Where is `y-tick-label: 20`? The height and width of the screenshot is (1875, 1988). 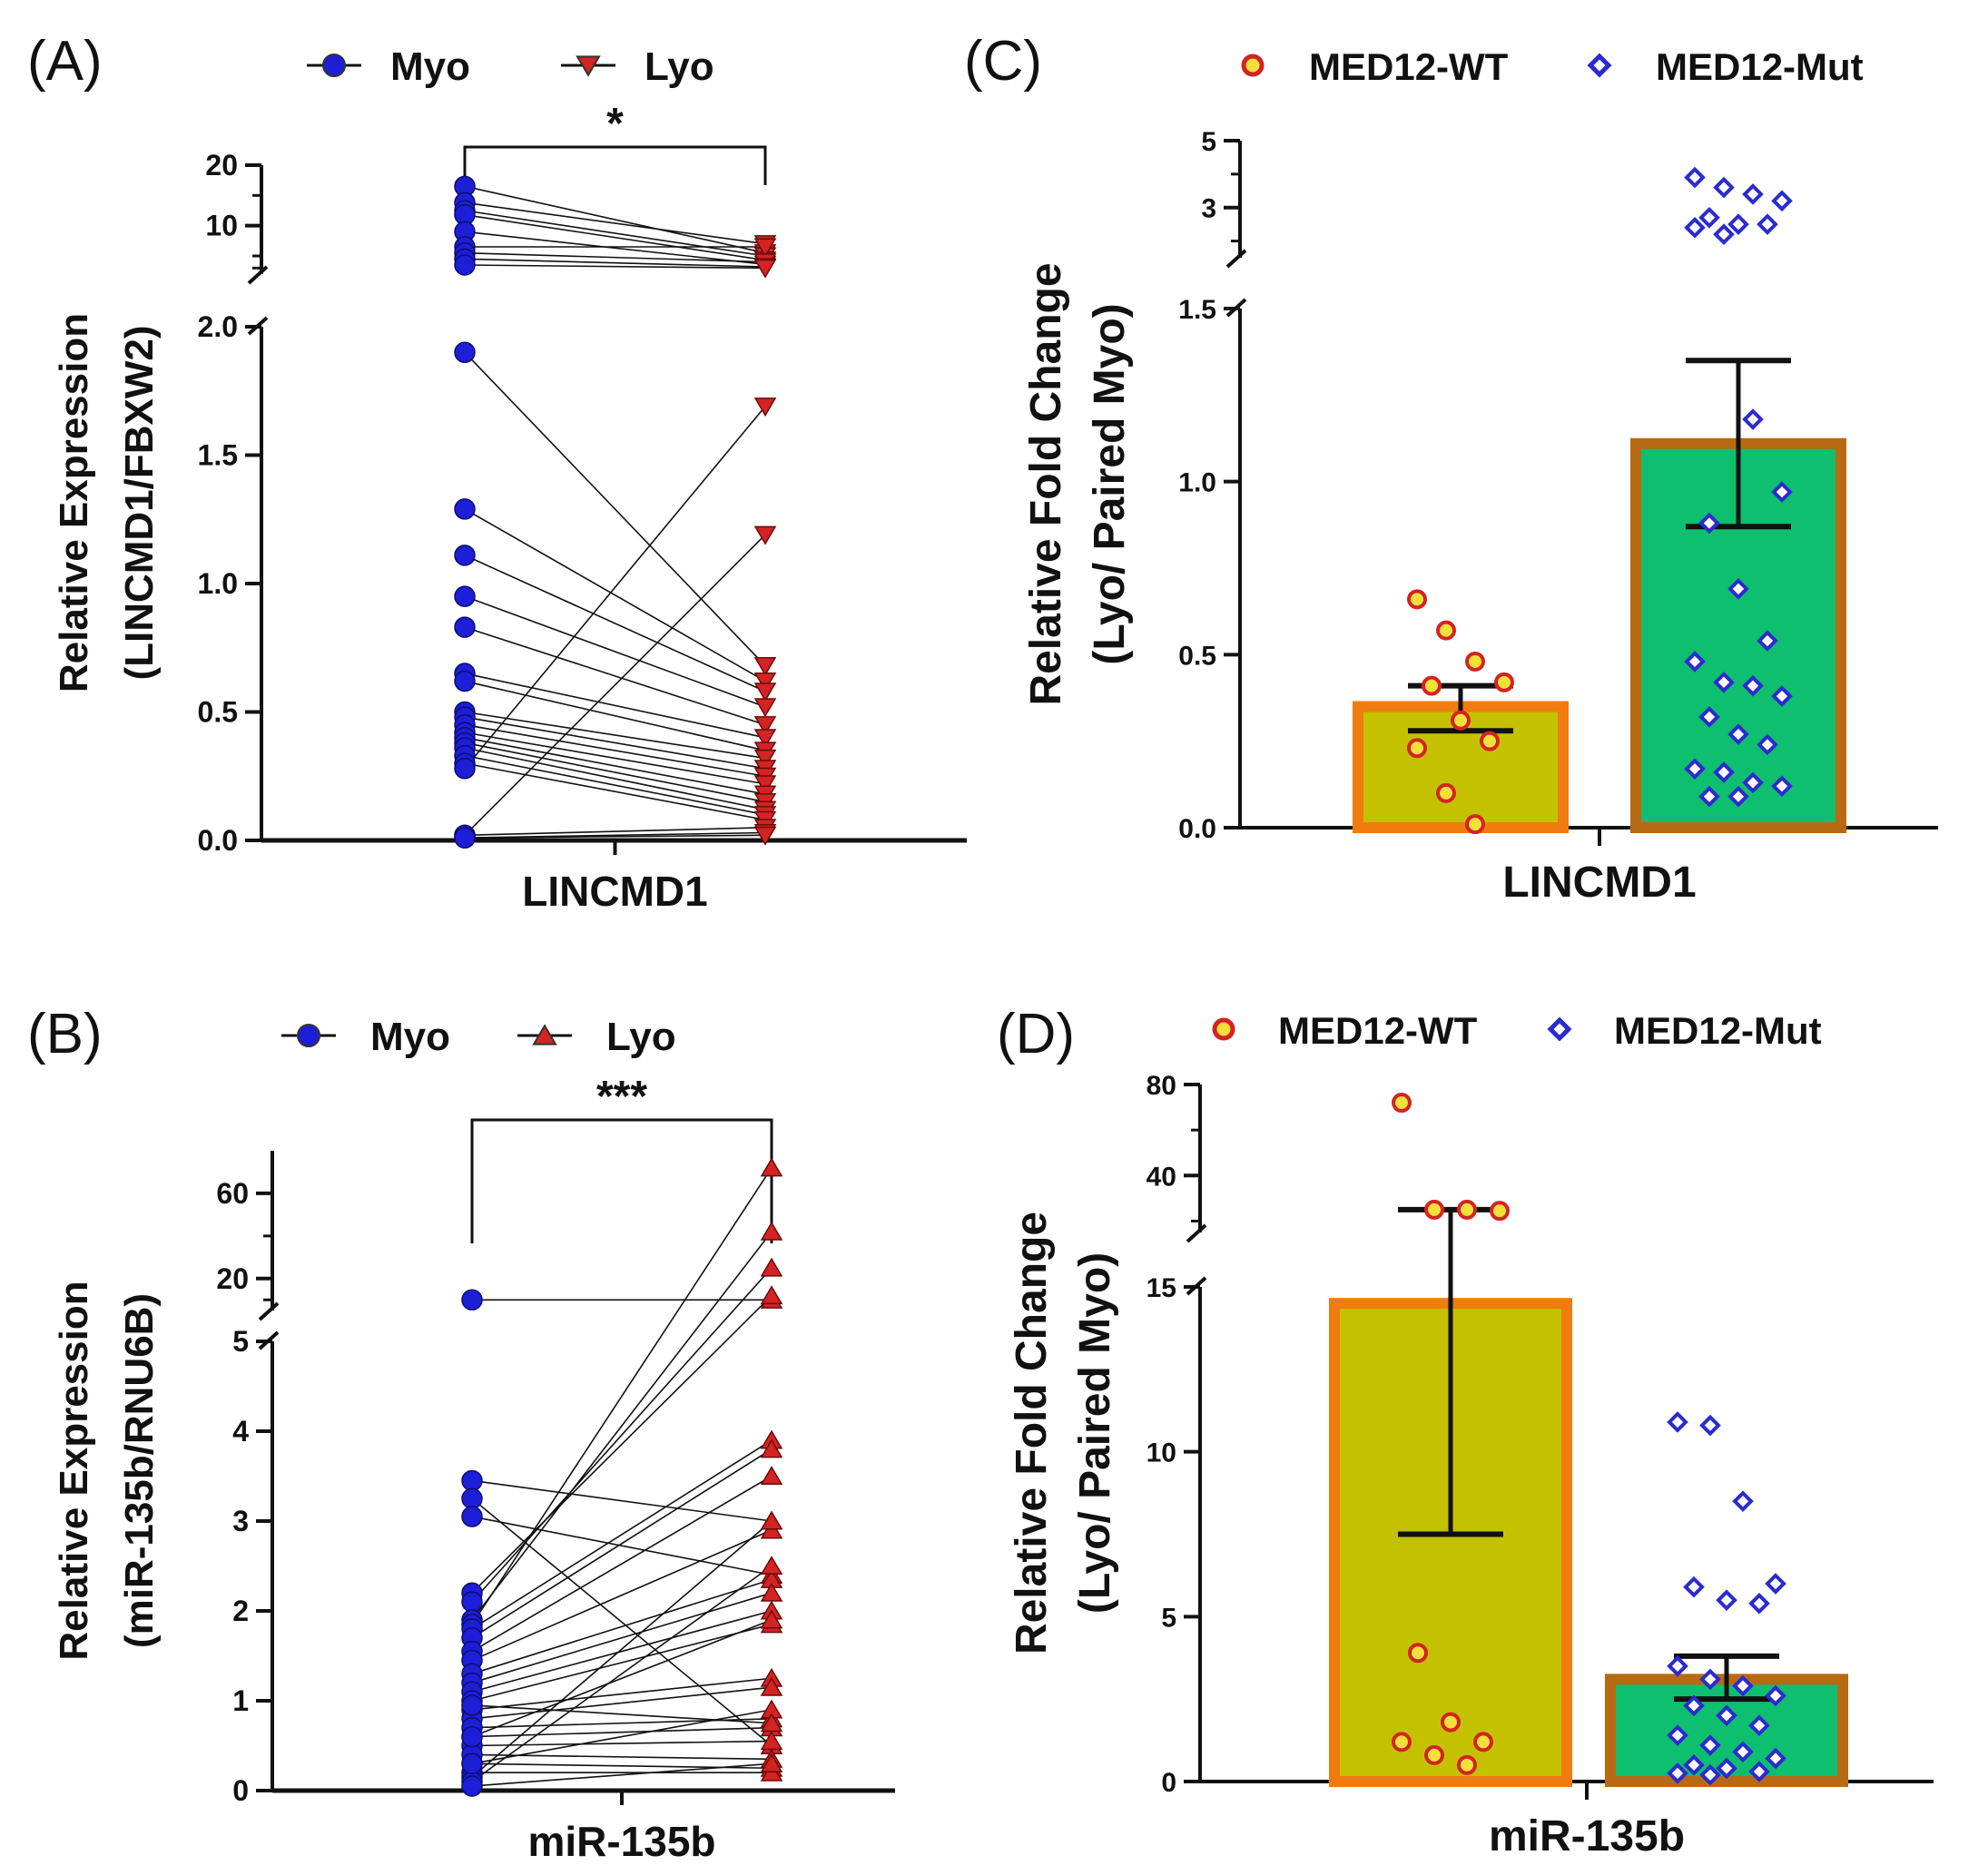
y-tick-label: 20 is located at coordinates (221, 165).